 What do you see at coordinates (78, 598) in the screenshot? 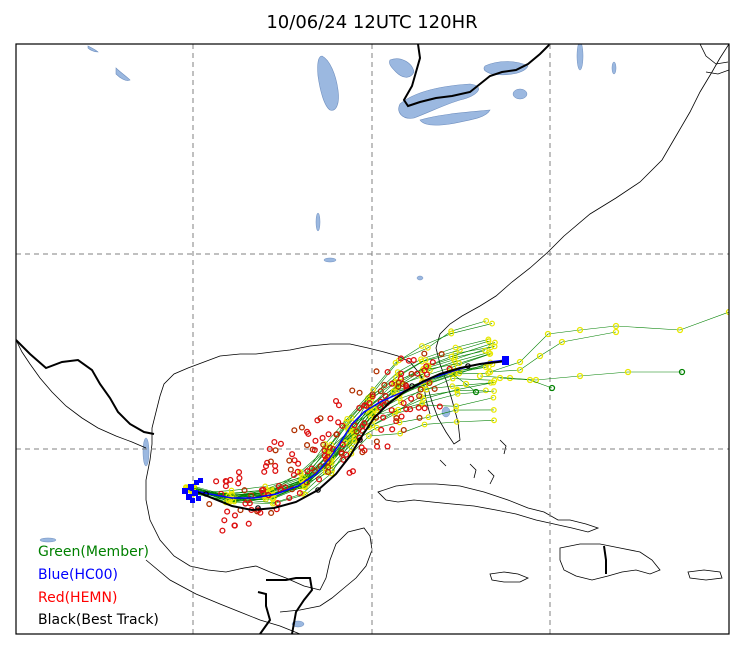
I see `legend-hemn-label: Red(HEMN)` at bounding box center [78, 598].